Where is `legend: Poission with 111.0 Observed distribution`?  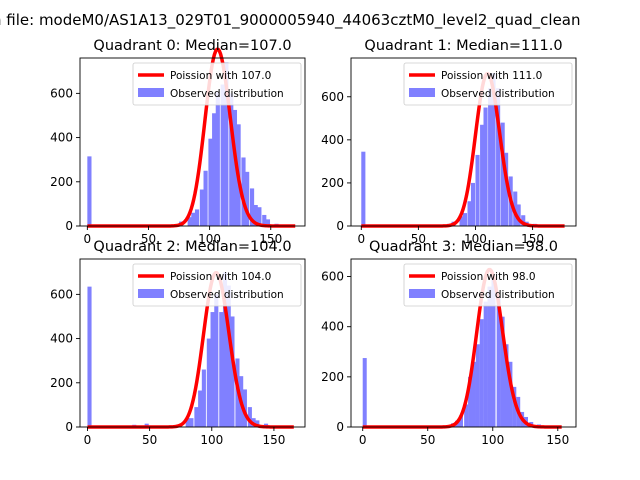 legend: Poission with 111.0 Observed distribution is located at coordinates (488, 84).